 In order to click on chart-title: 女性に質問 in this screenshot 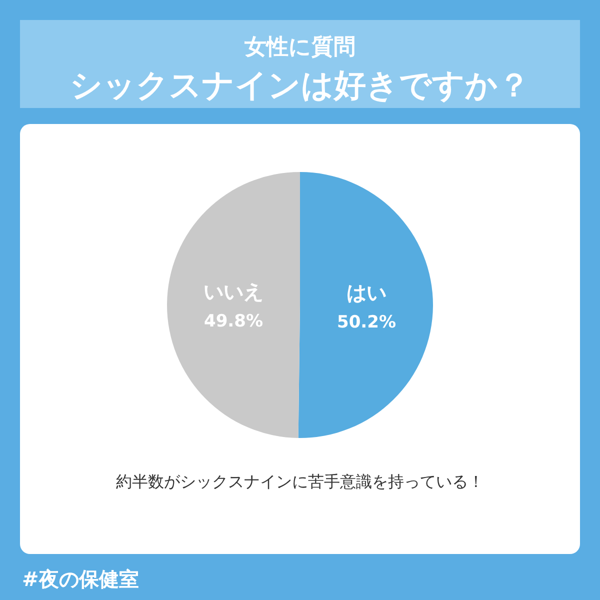, I will do `click(300, 47)`.